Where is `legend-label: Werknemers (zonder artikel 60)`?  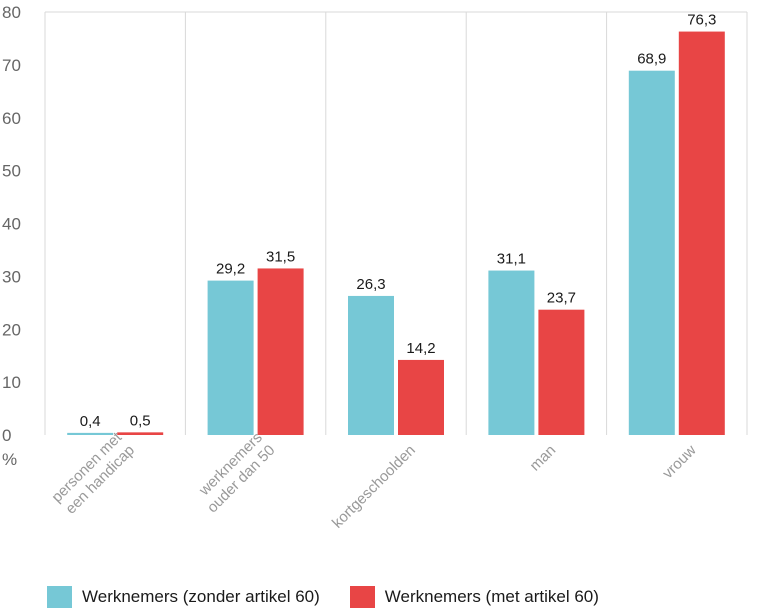 legend-label: Werknemers (zonder artikel 60) is located at coordinates (201, 596).